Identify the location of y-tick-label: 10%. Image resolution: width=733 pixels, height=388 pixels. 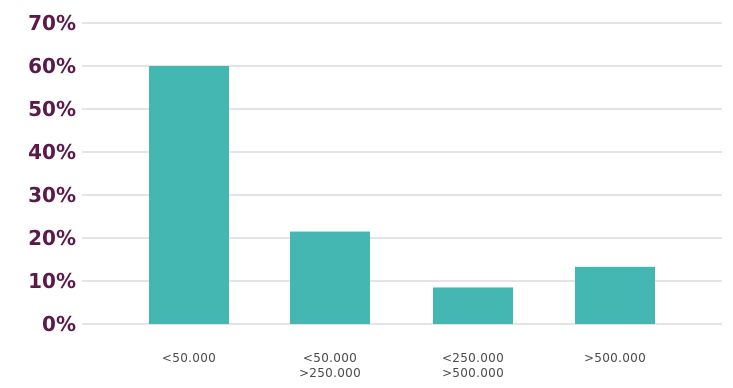
(52, 281).